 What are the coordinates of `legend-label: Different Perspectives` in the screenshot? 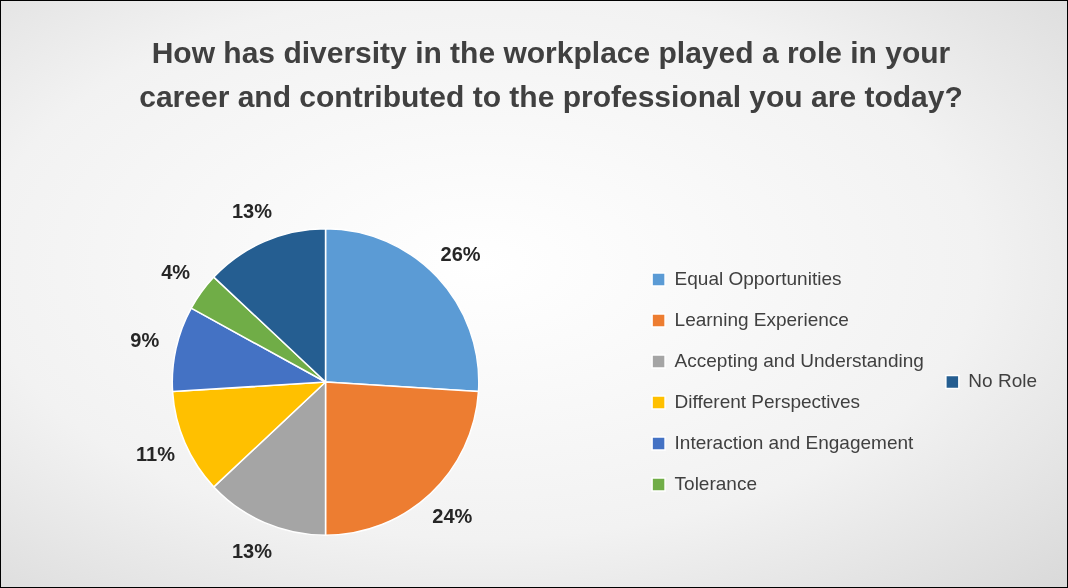 It's located at (767, 401).